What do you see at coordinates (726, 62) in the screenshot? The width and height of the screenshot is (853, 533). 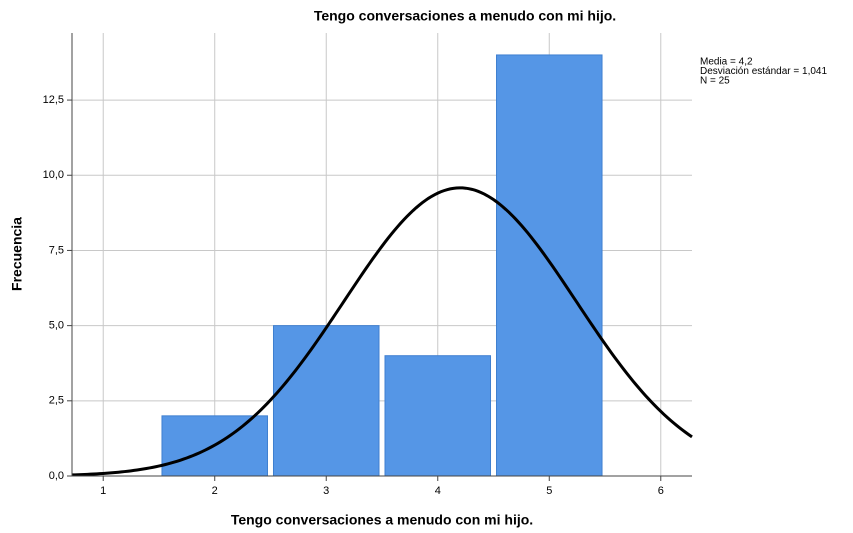 I see `stats-label: Media = 4,2` at bounding box center [726, 62].